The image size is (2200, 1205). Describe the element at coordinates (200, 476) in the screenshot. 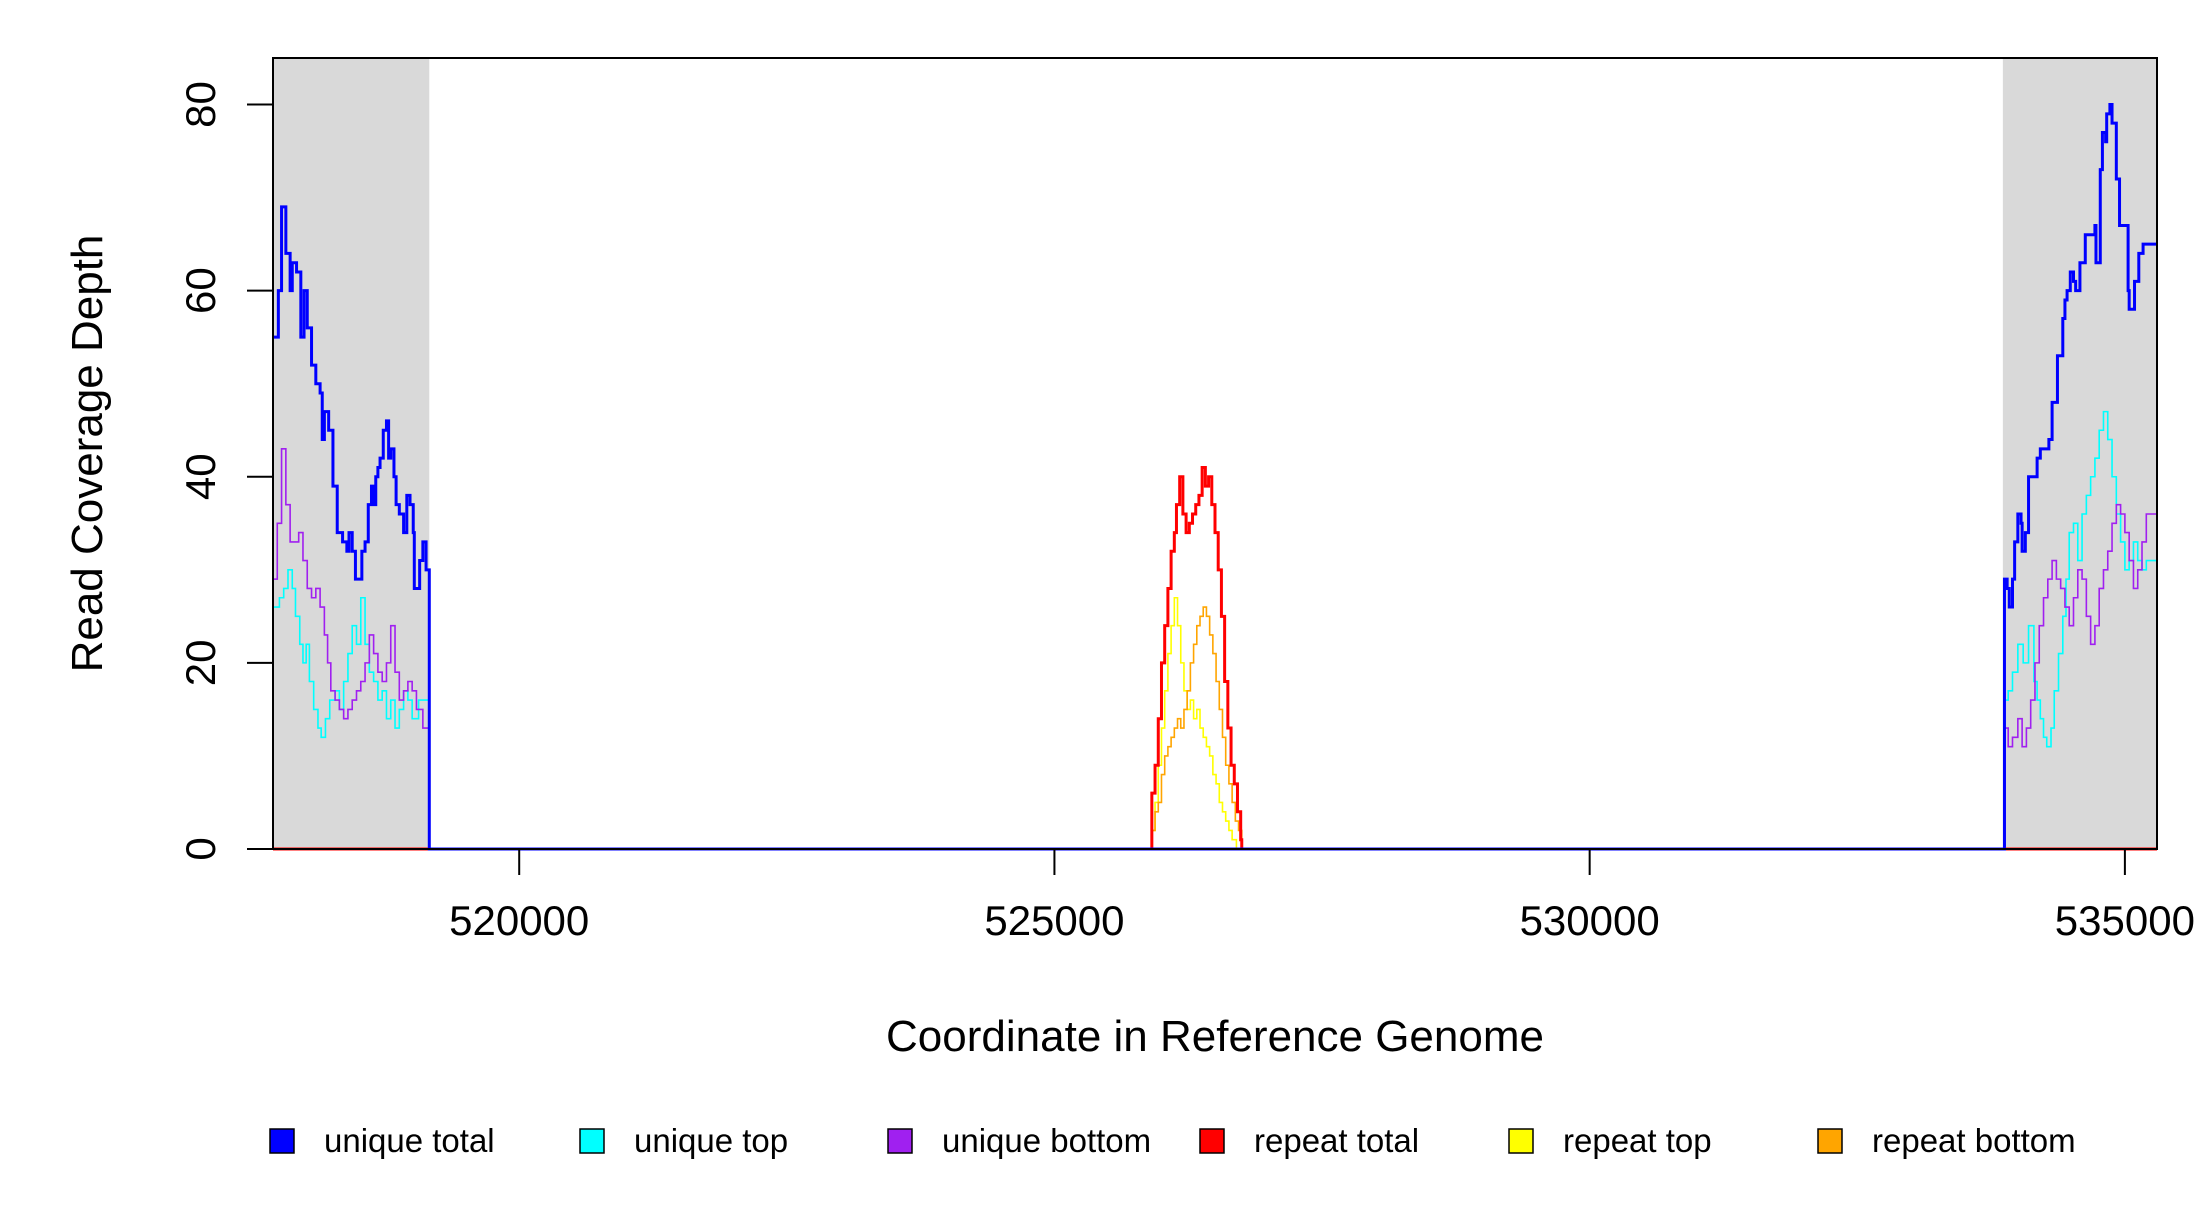

I see `y-tick-label-2: 40` at that location.